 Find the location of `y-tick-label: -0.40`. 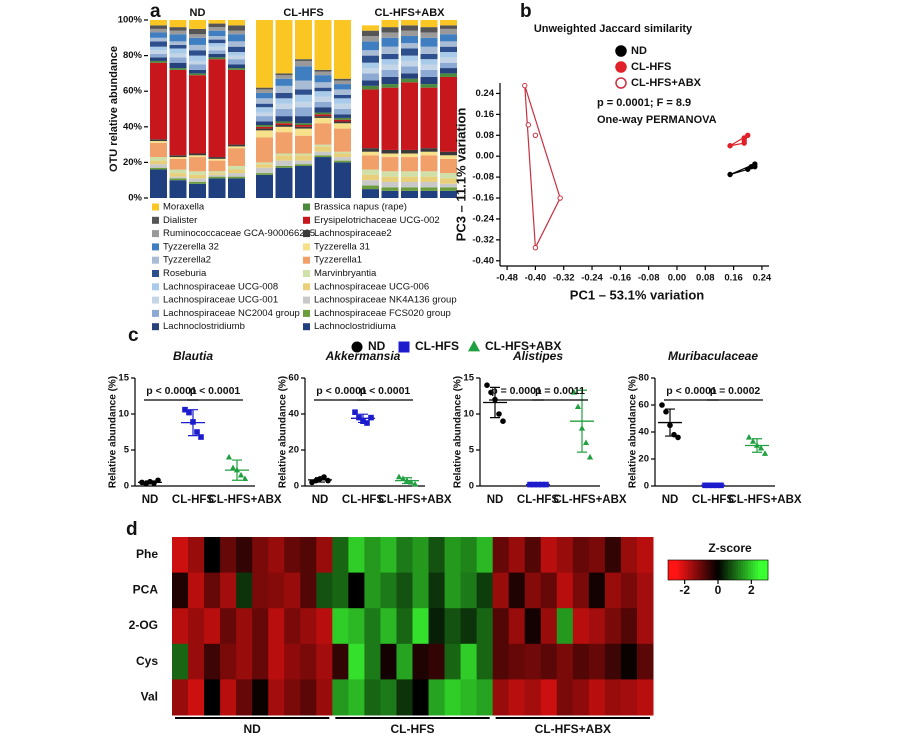

y-tick-label: -0.40 is located at coordinates (483, 260).